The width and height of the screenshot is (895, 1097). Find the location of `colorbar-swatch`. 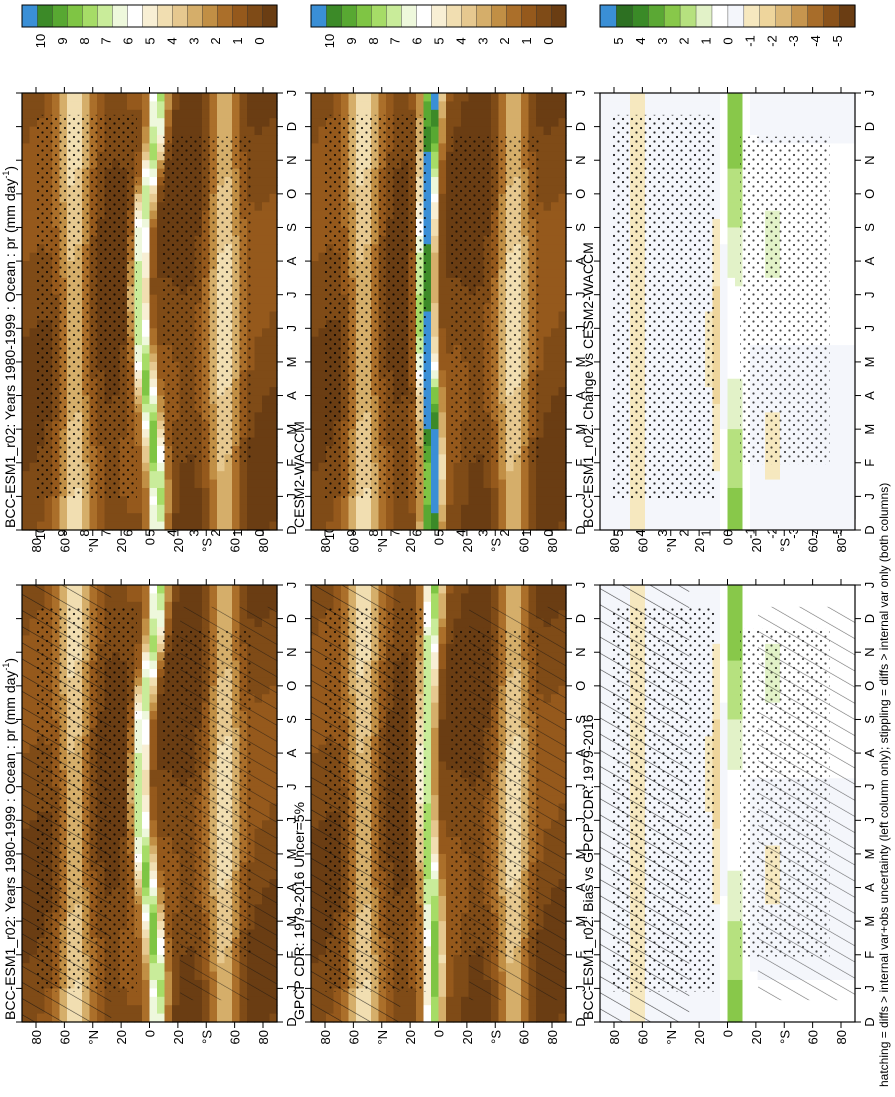

colorbar-swatch is located at coordinates (104, 16).